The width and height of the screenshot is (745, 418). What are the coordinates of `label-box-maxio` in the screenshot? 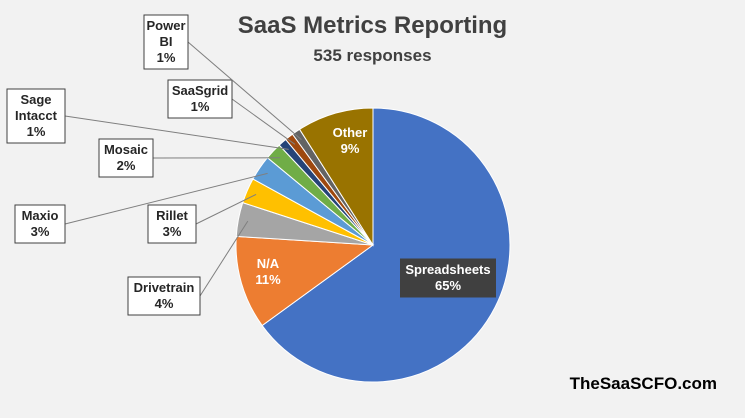 It's located at (40, 224).